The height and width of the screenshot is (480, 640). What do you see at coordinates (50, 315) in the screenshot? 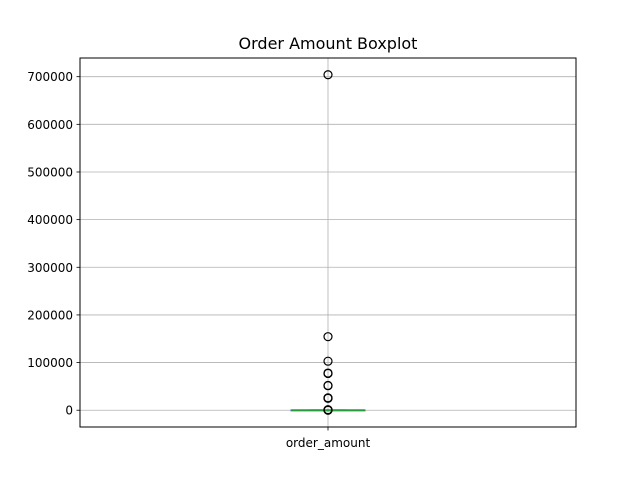
I see `y-tick-label: 200000` at bounding box center [50, 315].